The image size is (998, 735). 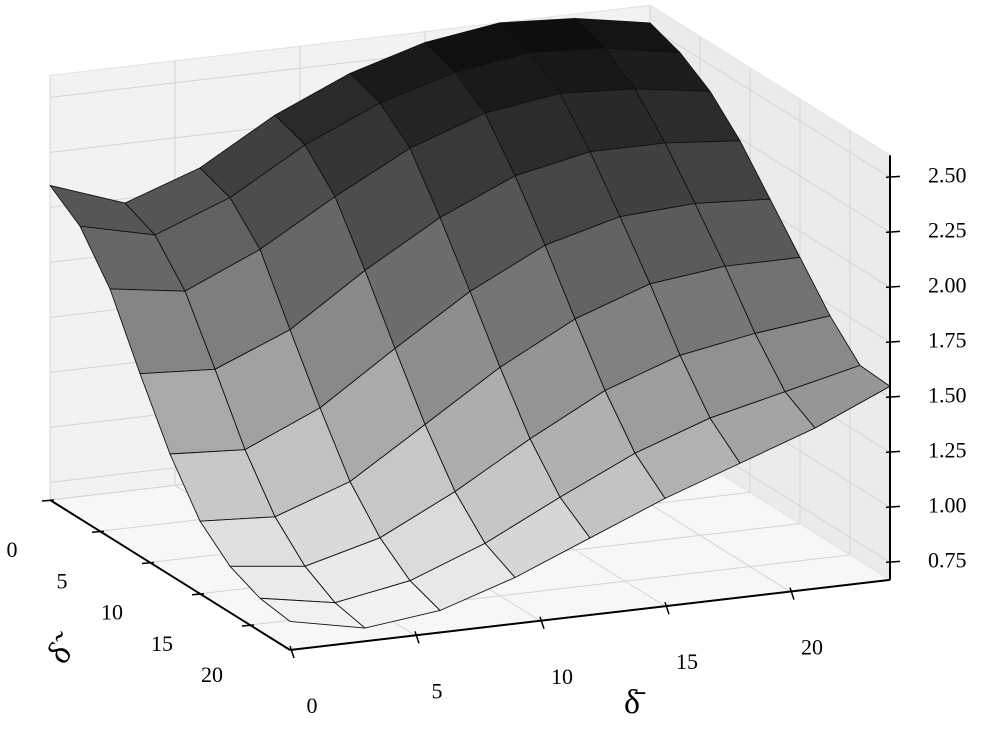 I want to click on y-tick-label: 0, so click(x=12, y=549).